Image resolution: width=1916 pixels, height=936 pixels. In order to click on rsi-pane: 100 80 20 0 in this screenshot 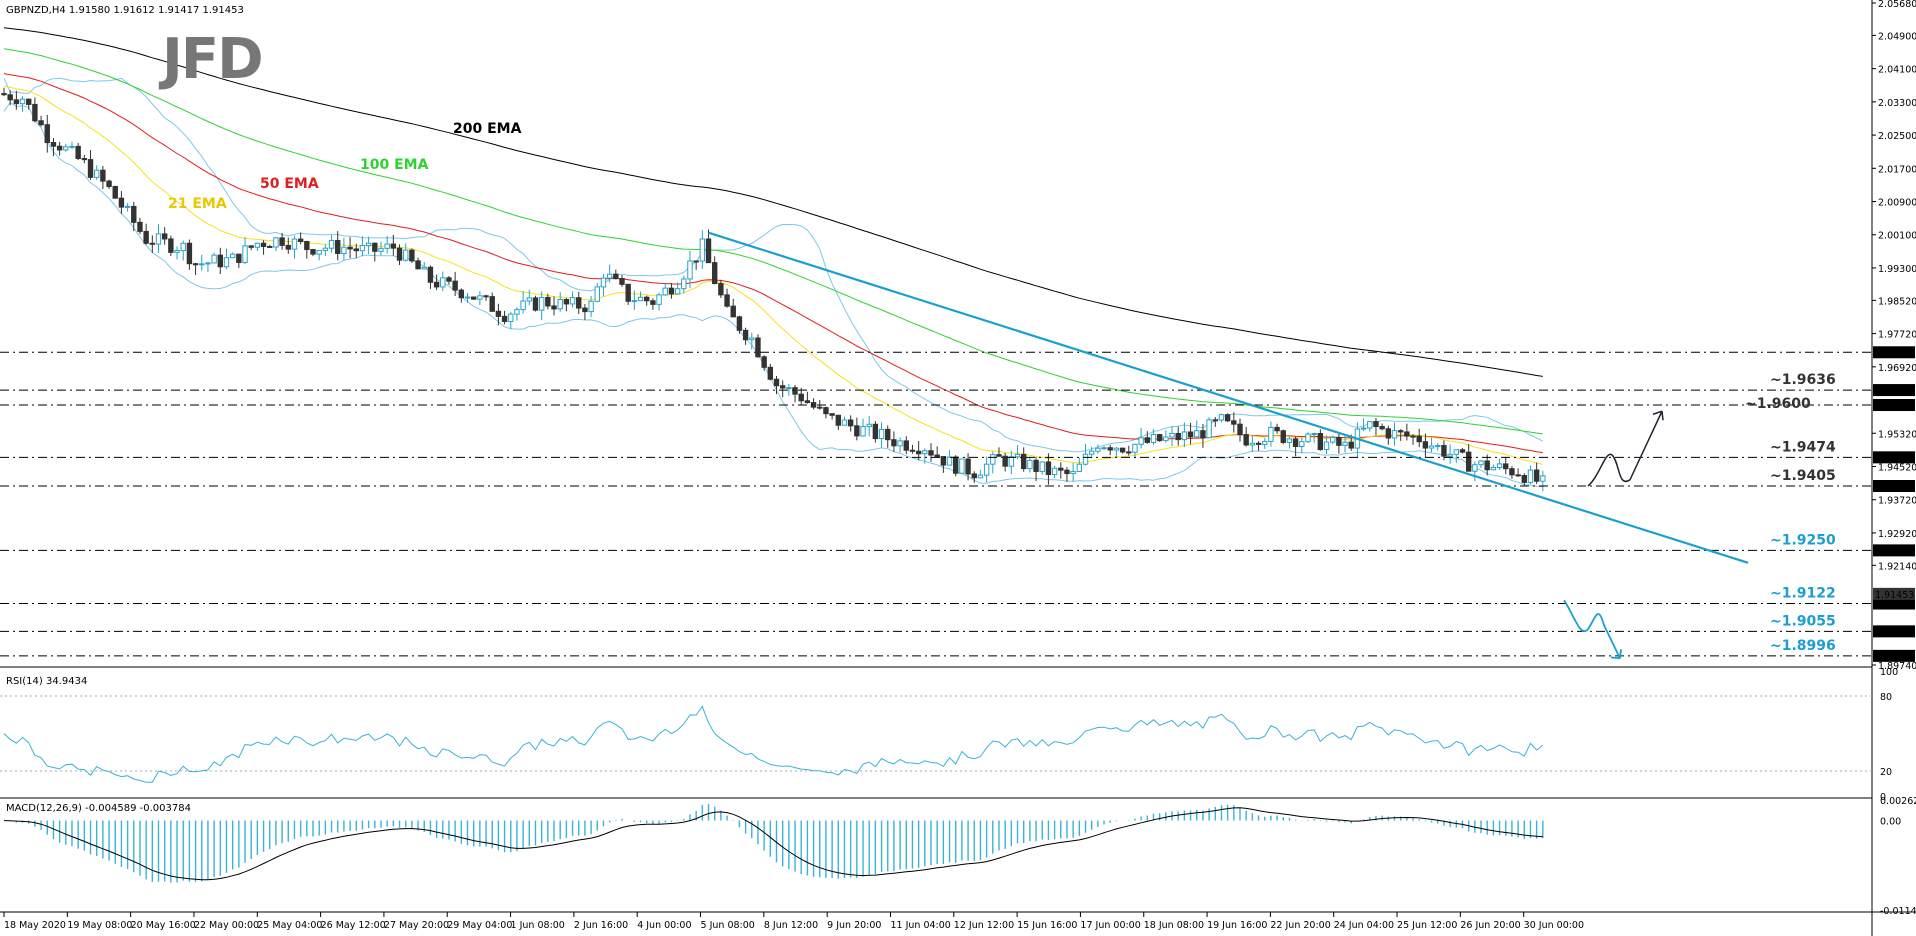, I will do `click(949, 735)`.